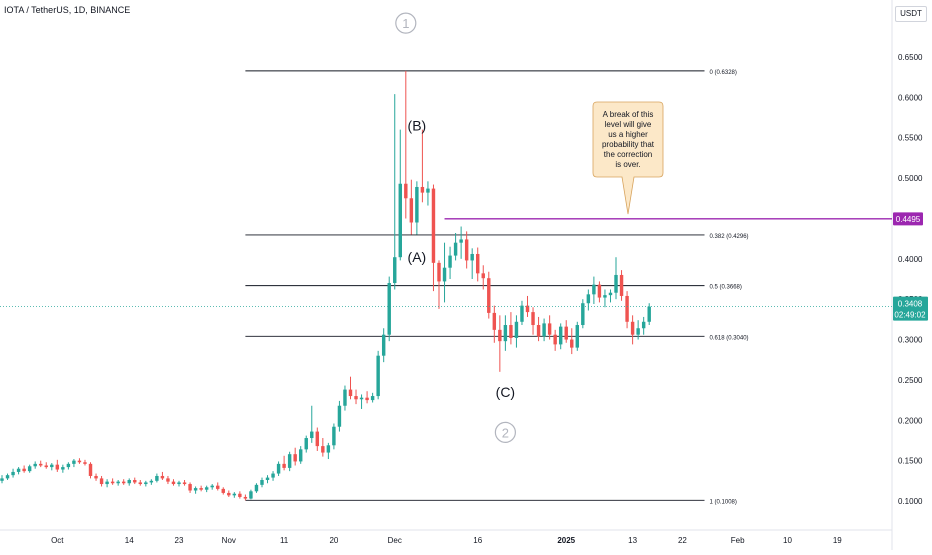 The image size is (932, 555). I want to click on resistance-price-tag: 0.4495, so click(908, 219).